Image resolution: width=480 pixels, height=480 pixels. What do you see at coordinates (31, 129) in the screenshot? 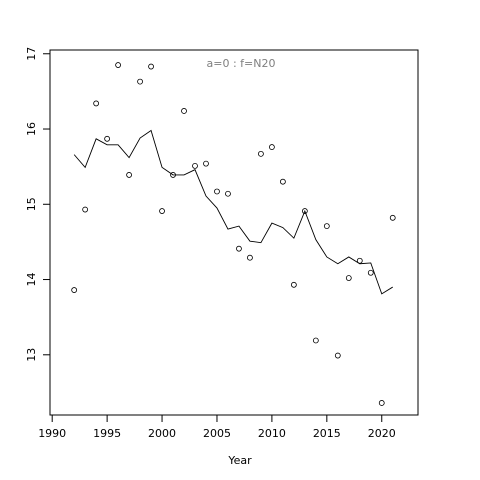
I see `y-tick-label: 16` at bounding box center [31, 129].